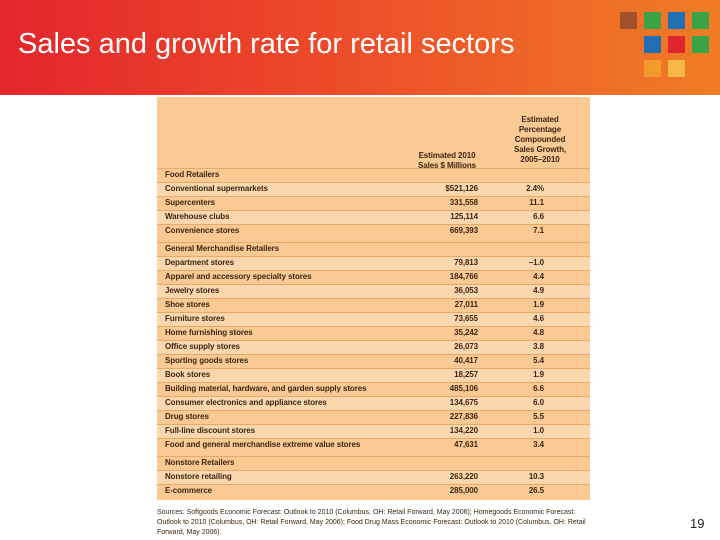  What do you see at coordinates (466, 444) in the screenshot?
I see `sales-cell: 47,631` at bounding box center [466, 444].